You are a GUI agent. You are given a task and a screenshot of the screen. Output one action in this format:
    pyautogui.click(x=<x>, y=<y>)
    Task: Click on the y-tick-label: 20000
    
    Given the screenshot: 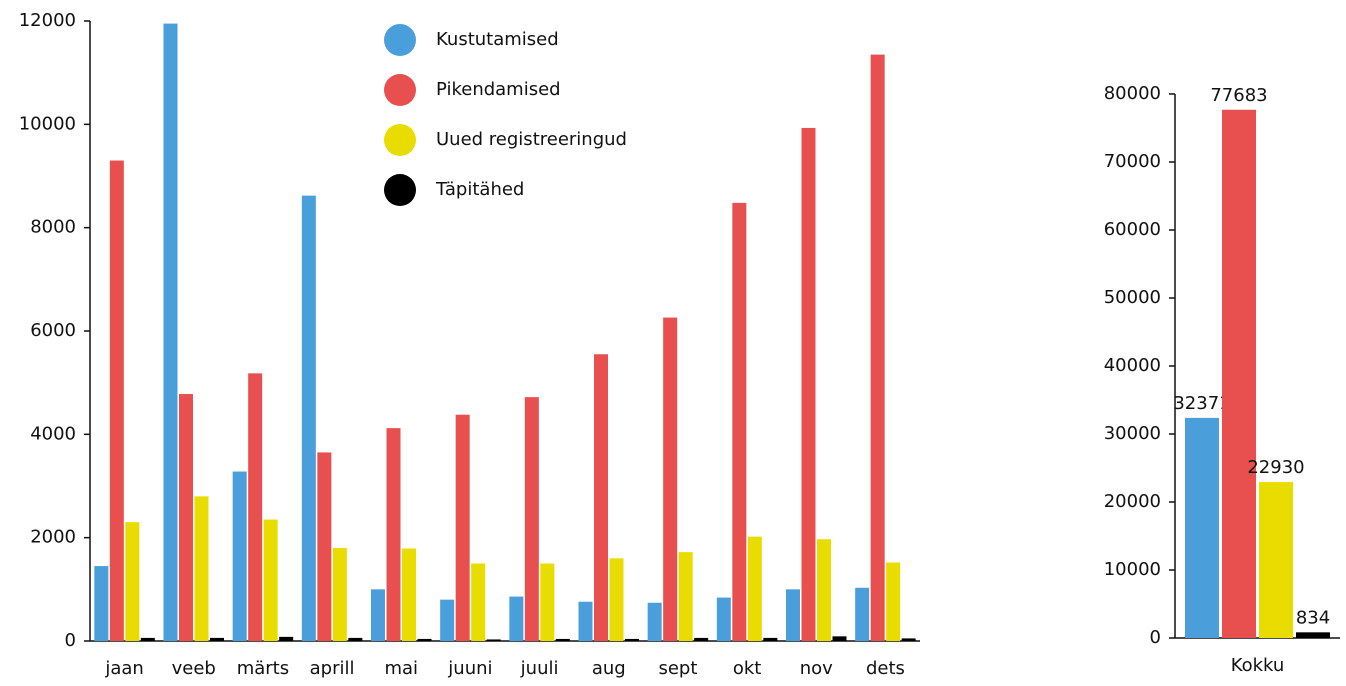 What is the action you would take?
    pyautogui.click(x=1132, y=501)
    